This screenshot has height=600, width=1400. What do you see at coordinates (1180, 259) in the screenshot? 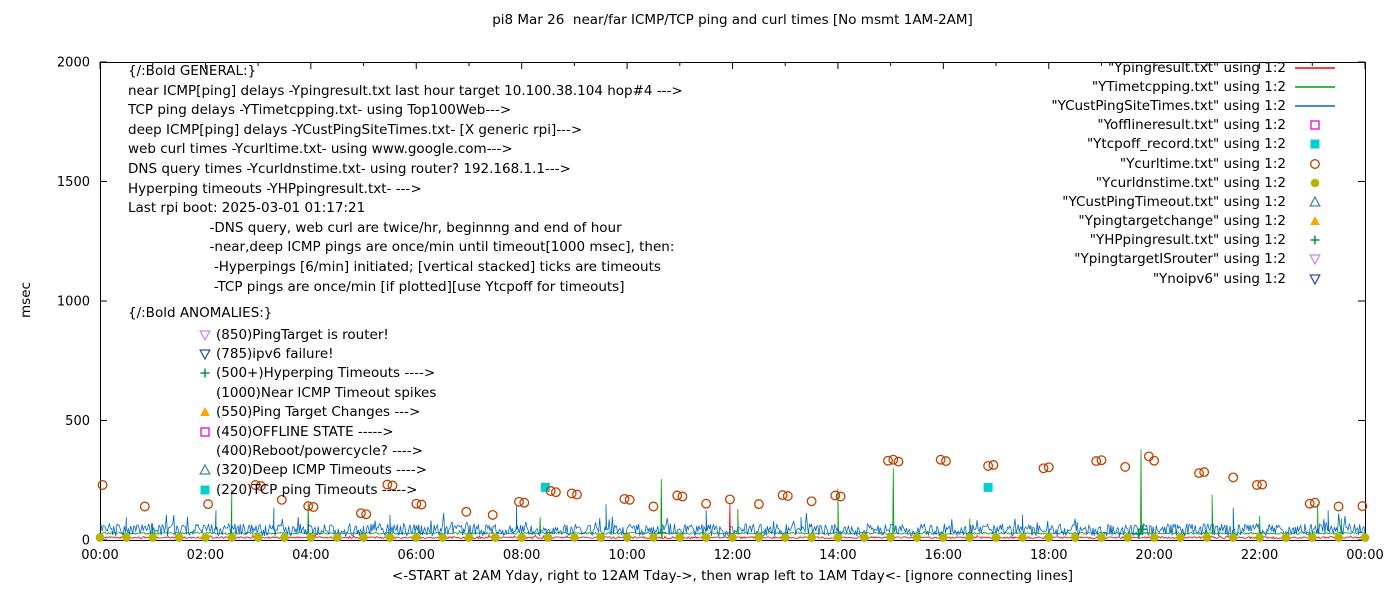
I see `legend-entry-label: "YpingtargetISrouter" using 1:2` at bounding box center [1180, 259].